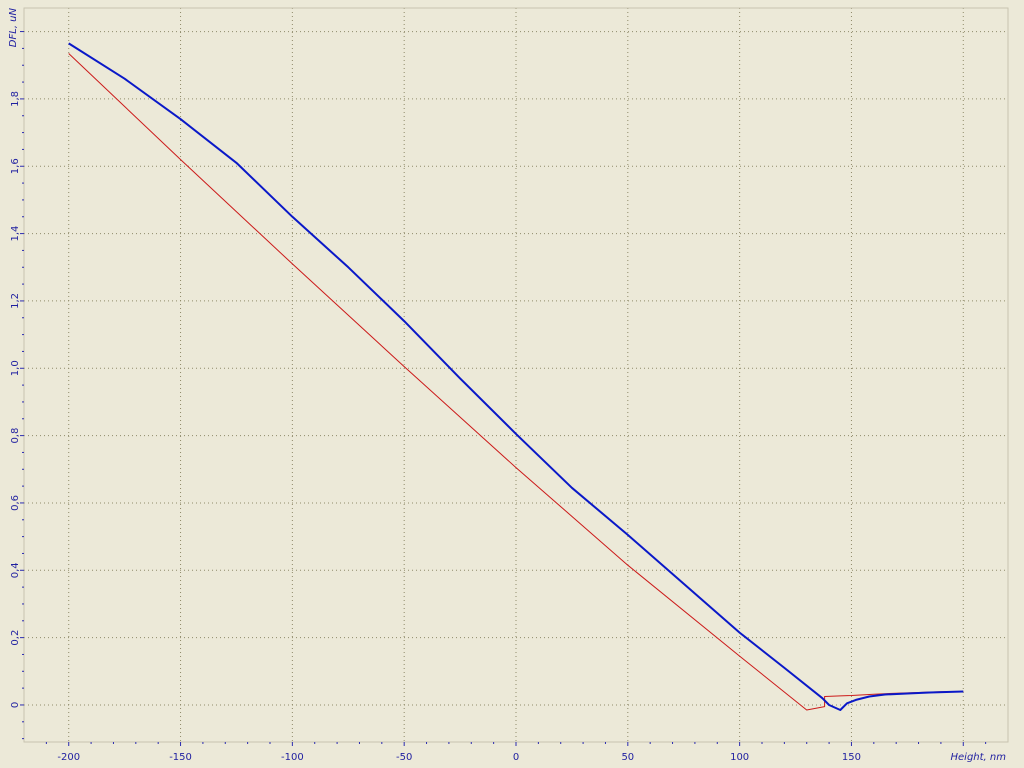  I want to click on x-tick-label: 100, so click(739, 757).